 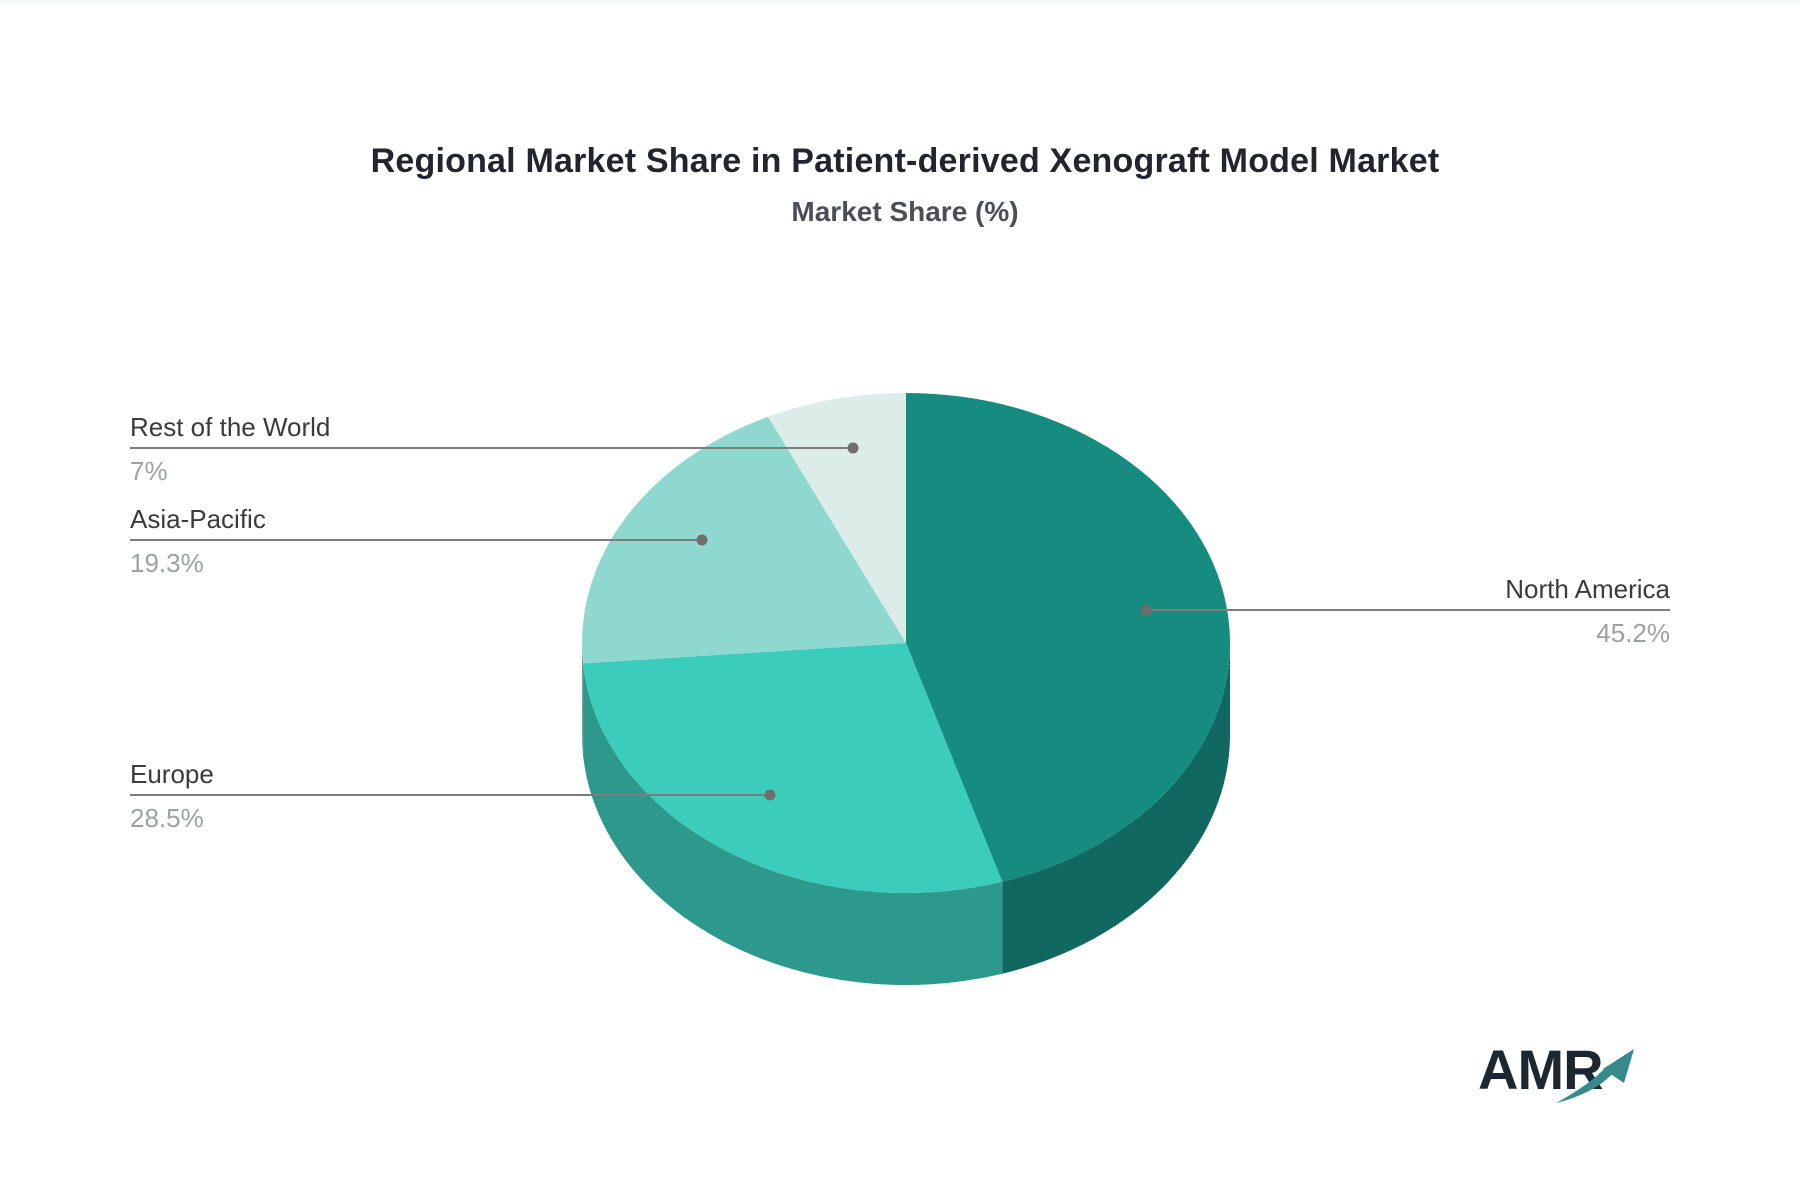 What do you see at coordinates (230, 449) in the screenshot?
I see `callout-rest-of-world: Rest of the World 7%` at bounding box center [230, 449].